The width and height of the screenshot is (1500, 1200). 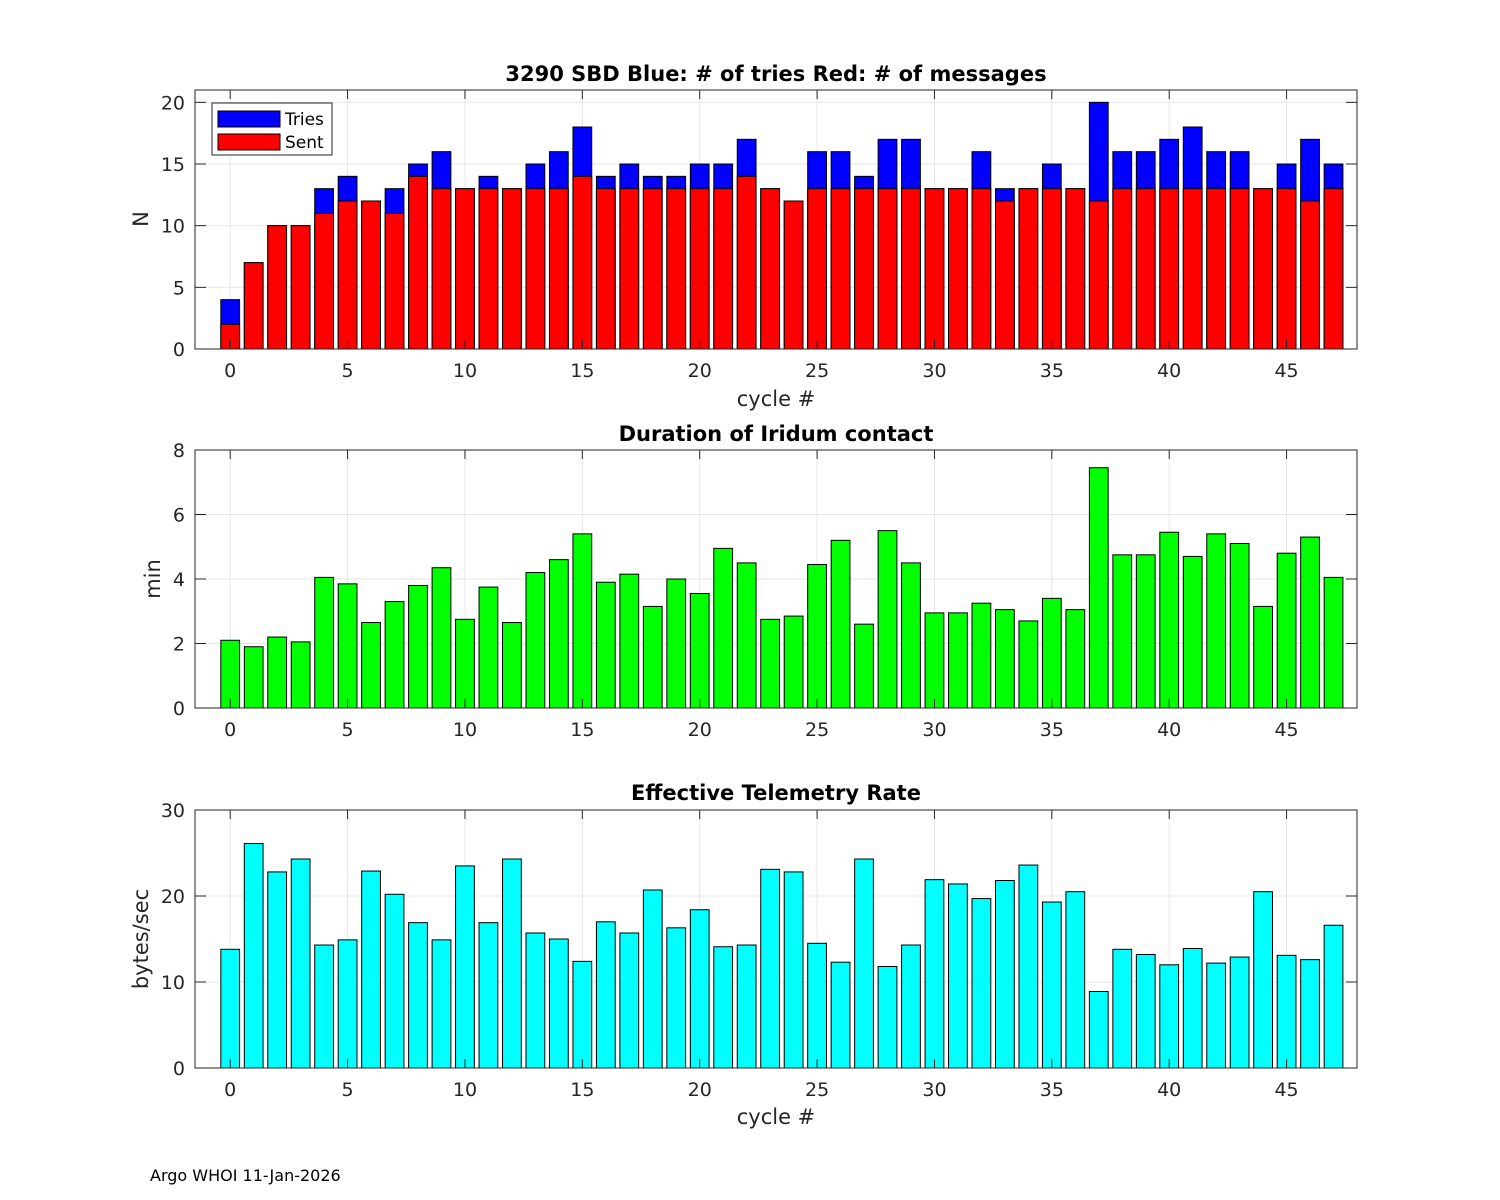 What do you see at coordinates (782, 956) in the screenshot?
I see `bars` at bounding box center [782, 956].